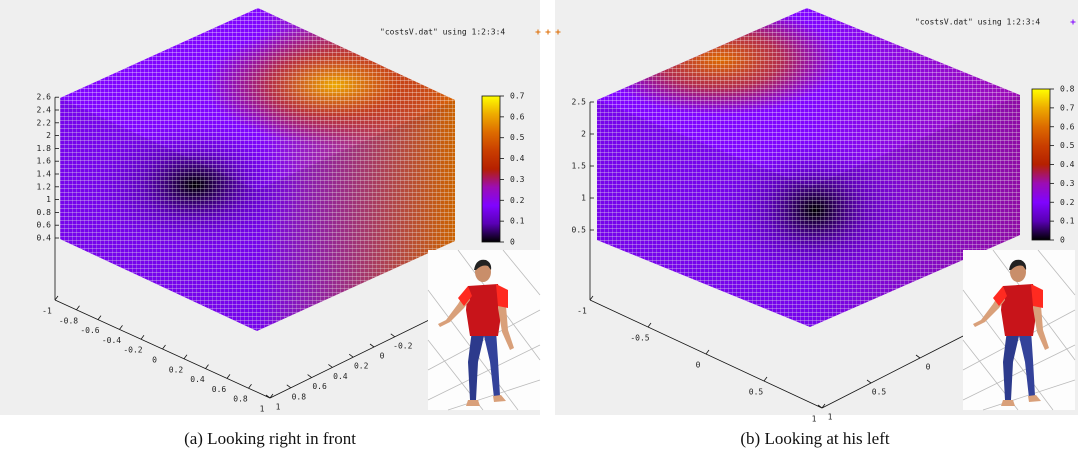 The image size is (1078, 461). I want to click on z-tick-label: 1.5, so click(579, 166).